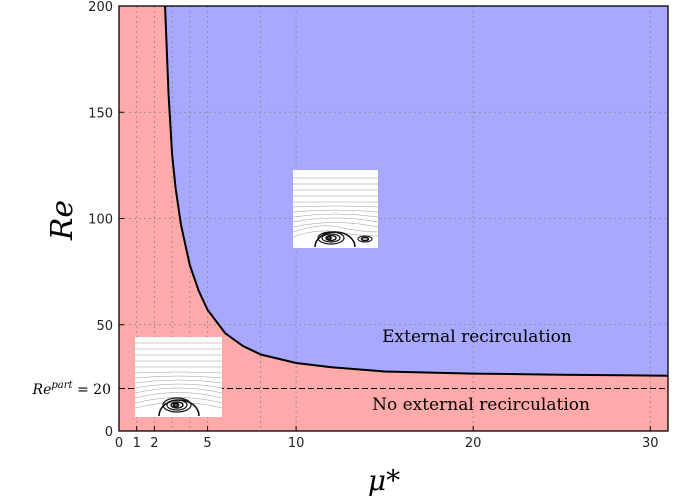  Describe the element at coordinates (335, 209) in the screenshot. I see `flow-inset-with-external-recirculation` at that location.